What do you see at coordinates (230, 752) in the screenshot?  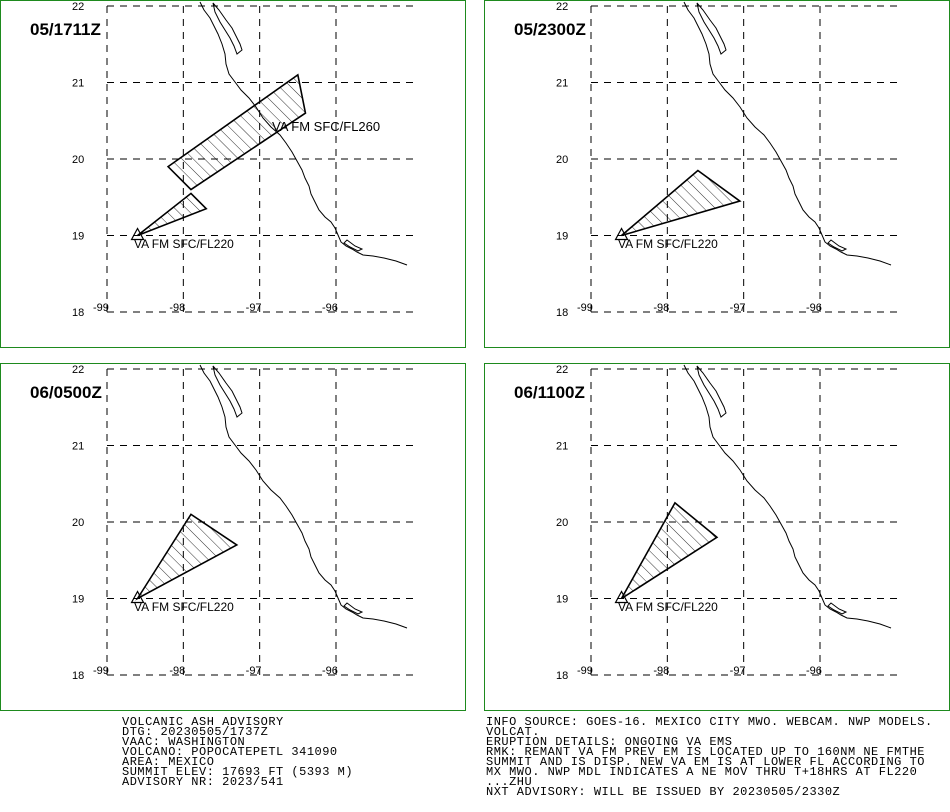 I see `advisory-volcano: VOLCANO: POPOCATEPETL 341090` at bounding box center [230, 752].